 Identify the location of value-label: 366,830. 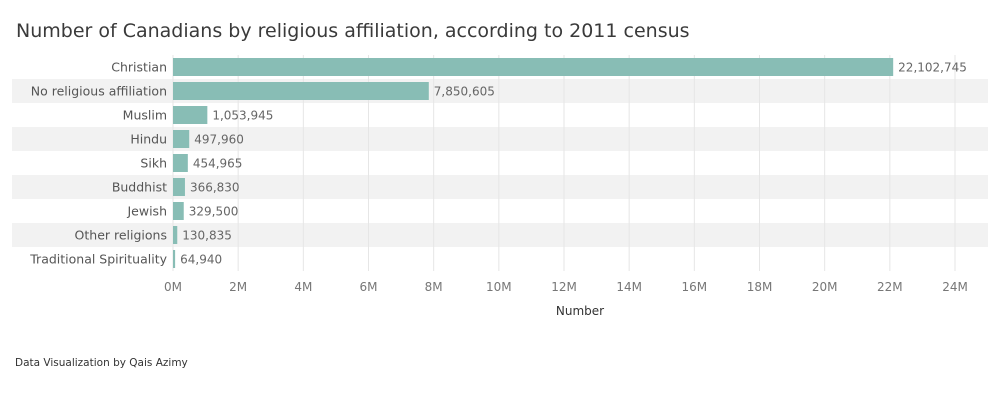
(215, 188).